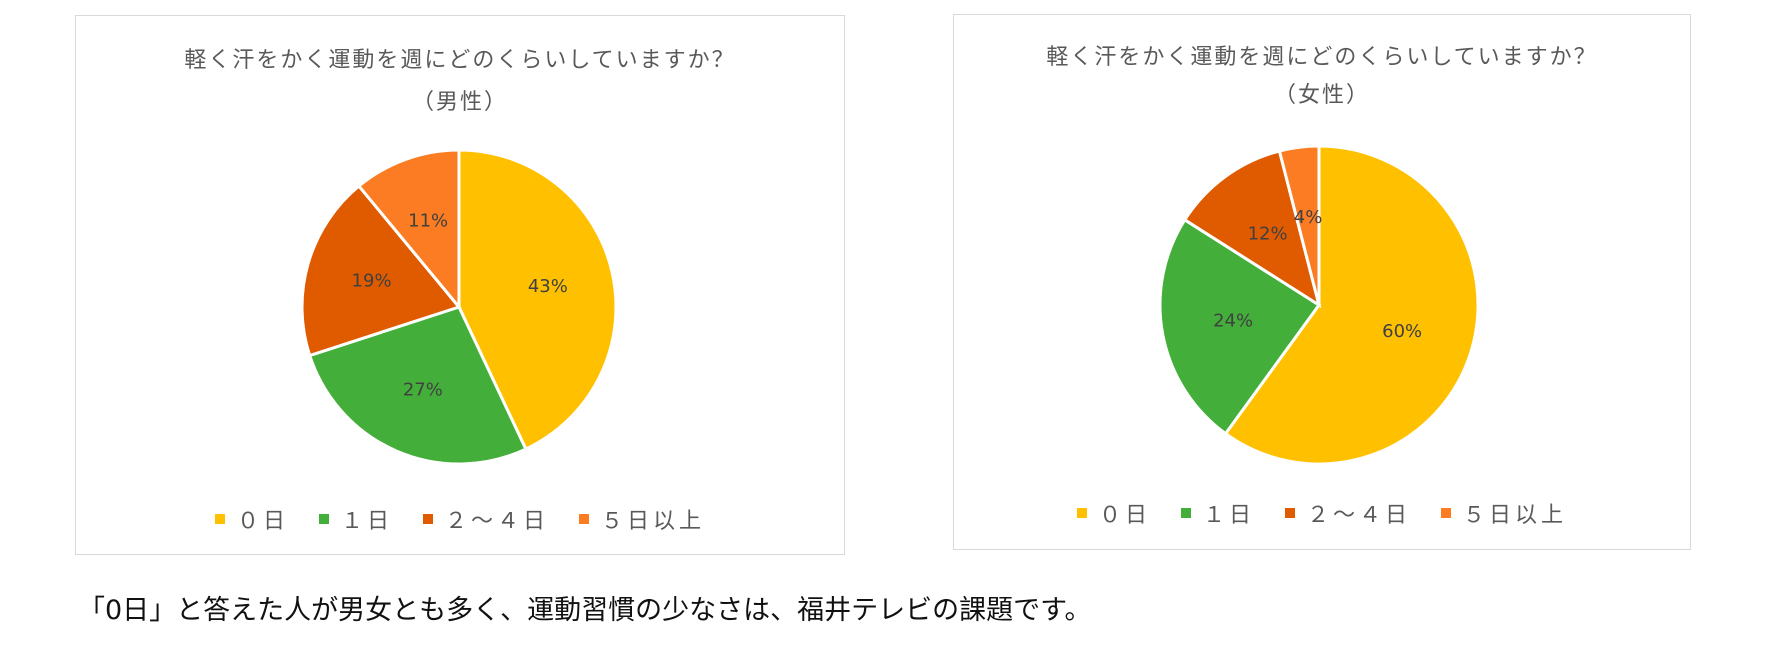 The image size is (1772, 655). What do you see at coordinates (423, 390) in the screenshot?
I see `data-label: 27%` at bounding box center [423, 390].